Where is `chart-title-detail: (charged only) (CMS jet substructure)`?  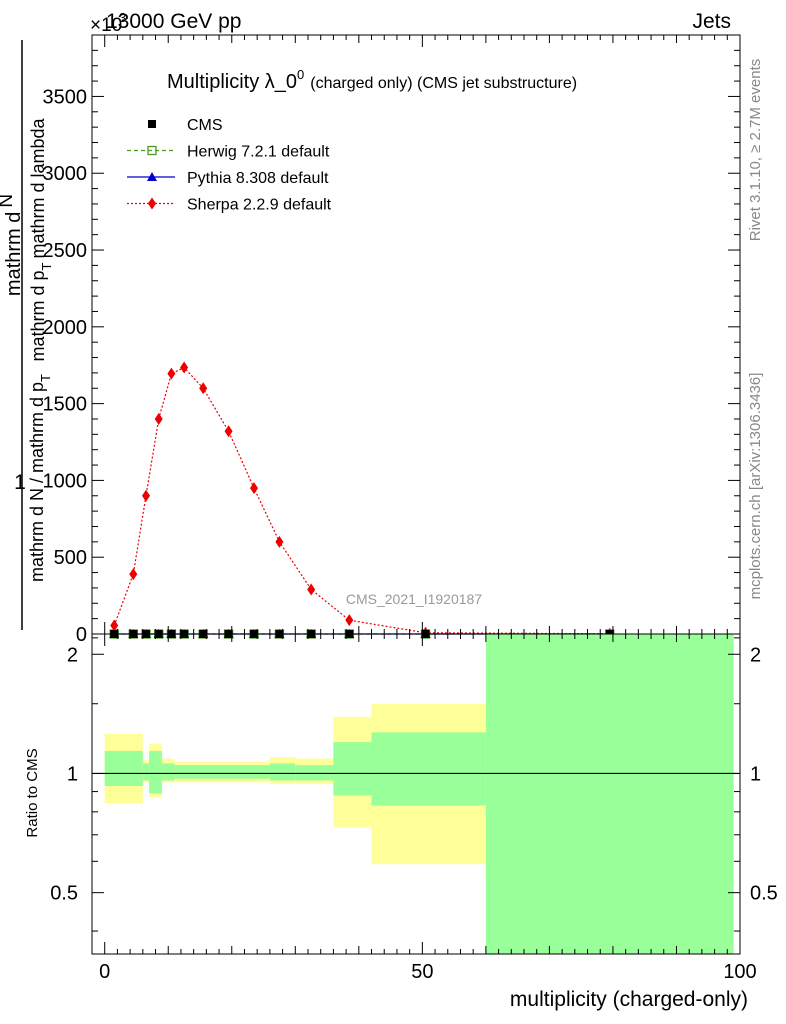 chart-title-detail: (charged only) (CMS jet substructure) is located at coordinates (443, 83).